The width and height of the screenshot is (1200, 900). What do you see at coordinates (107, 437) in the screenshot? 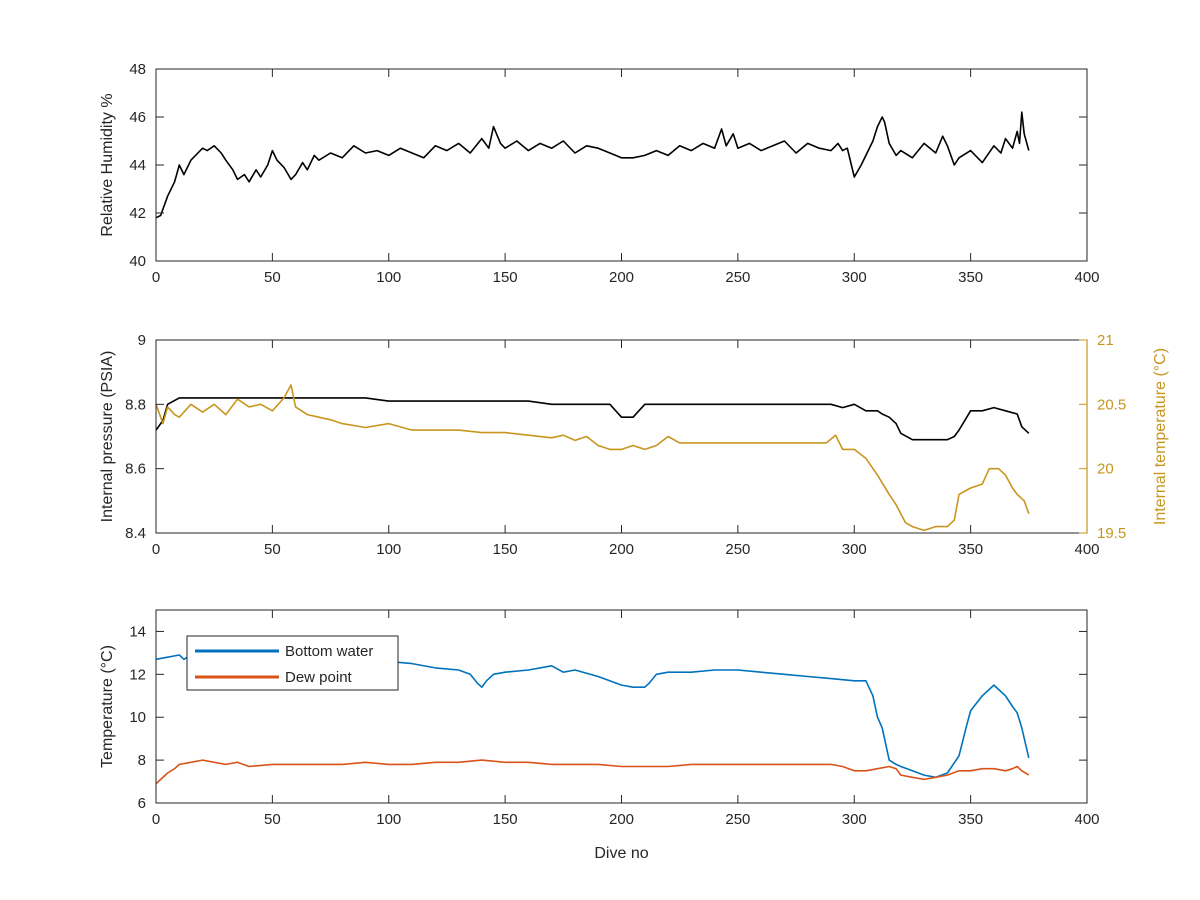
I see `y-axis-label: Internal pressure (PSIA)` at bounding box center [107, 437].